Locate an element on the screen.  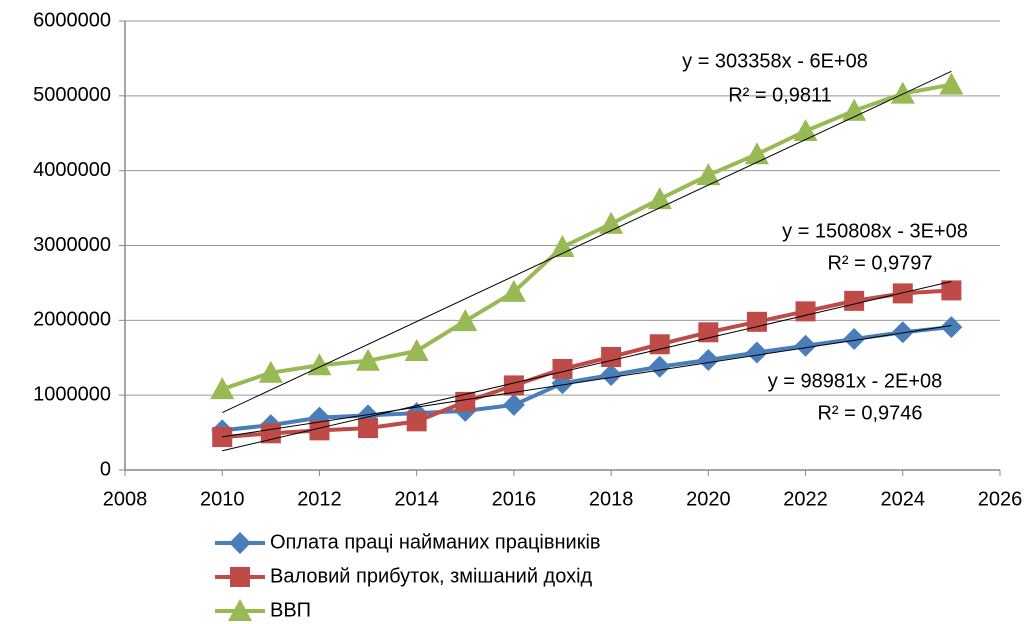
y-tick-label: 3000000 is located at coordinates (72, 245).